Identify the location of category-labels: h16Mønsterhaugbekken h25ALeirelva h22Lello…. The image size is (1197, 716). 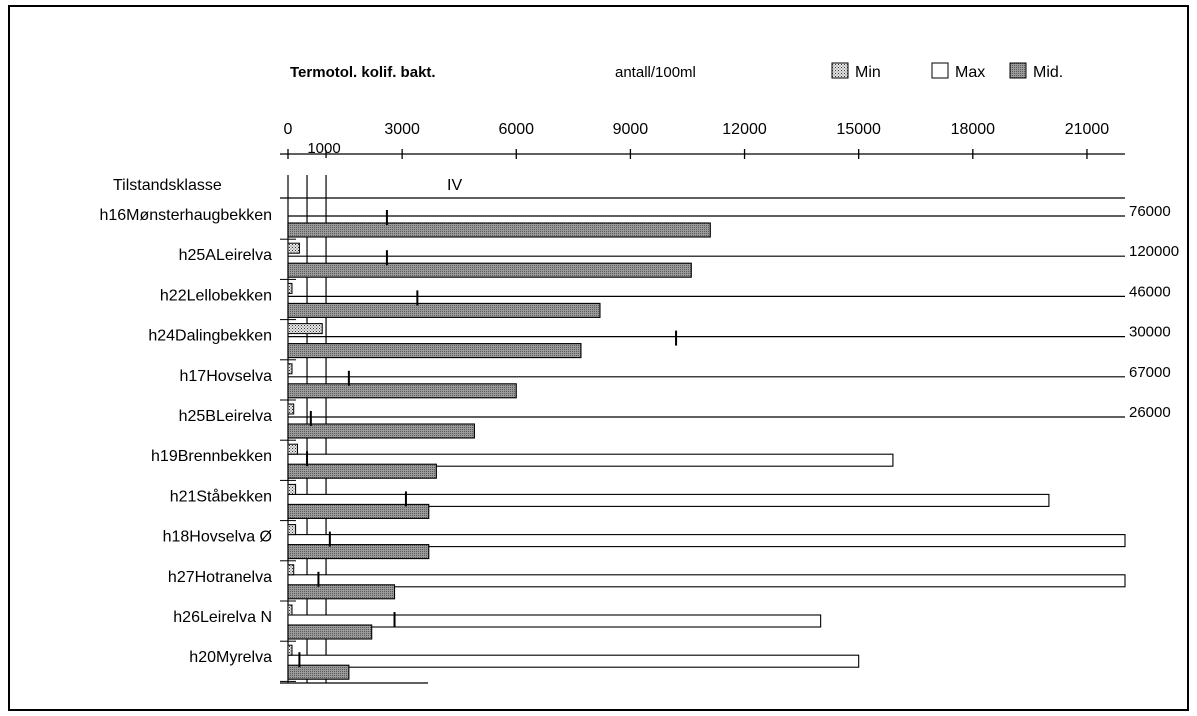
(185, 436).